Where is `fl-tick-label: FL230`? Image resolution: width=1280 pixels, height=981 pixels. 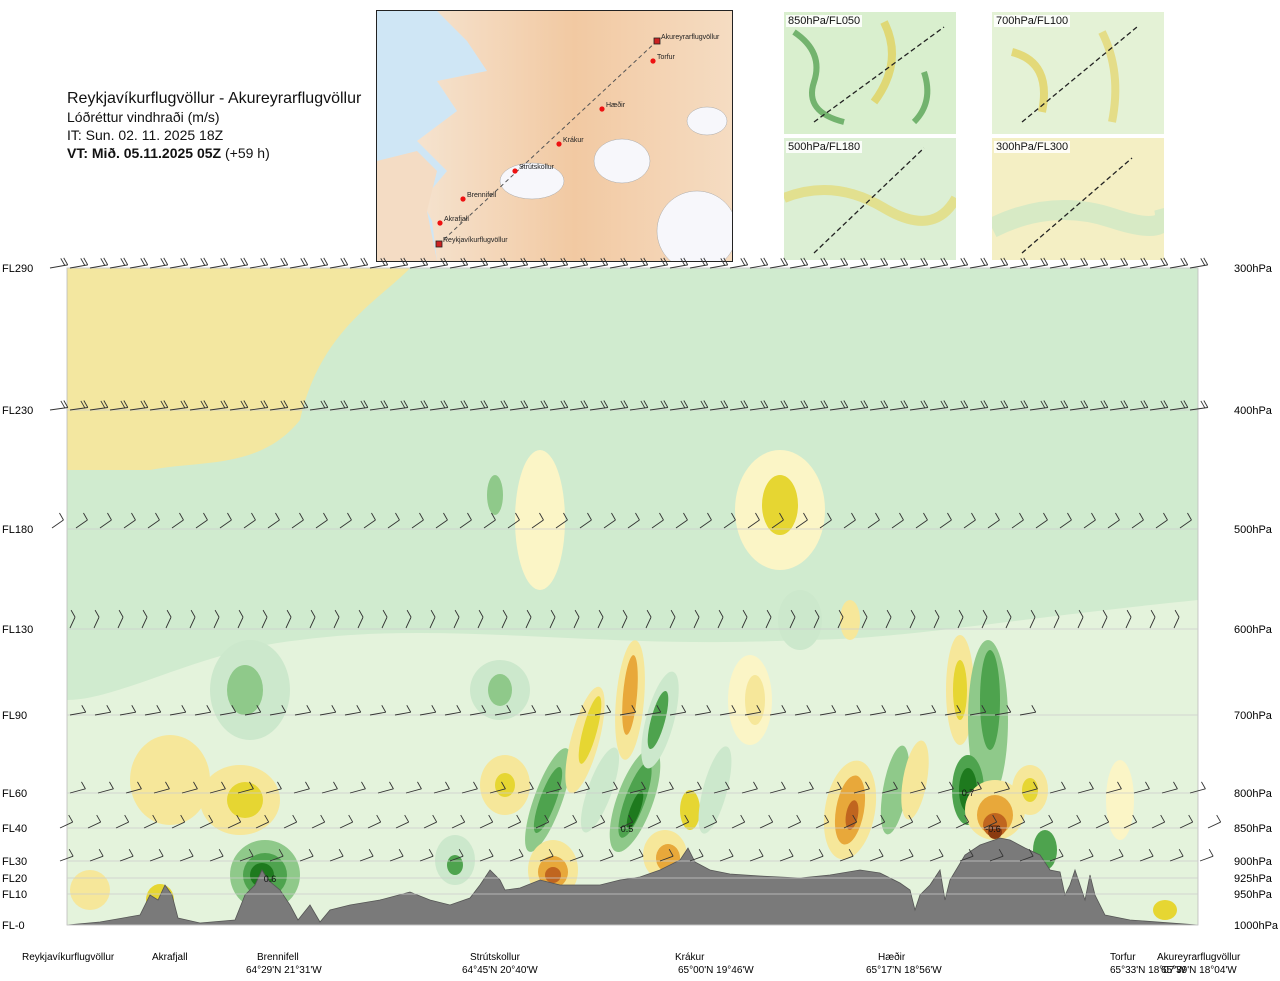
fl-tick-label: FL230 is located at coordinates (17, 411).